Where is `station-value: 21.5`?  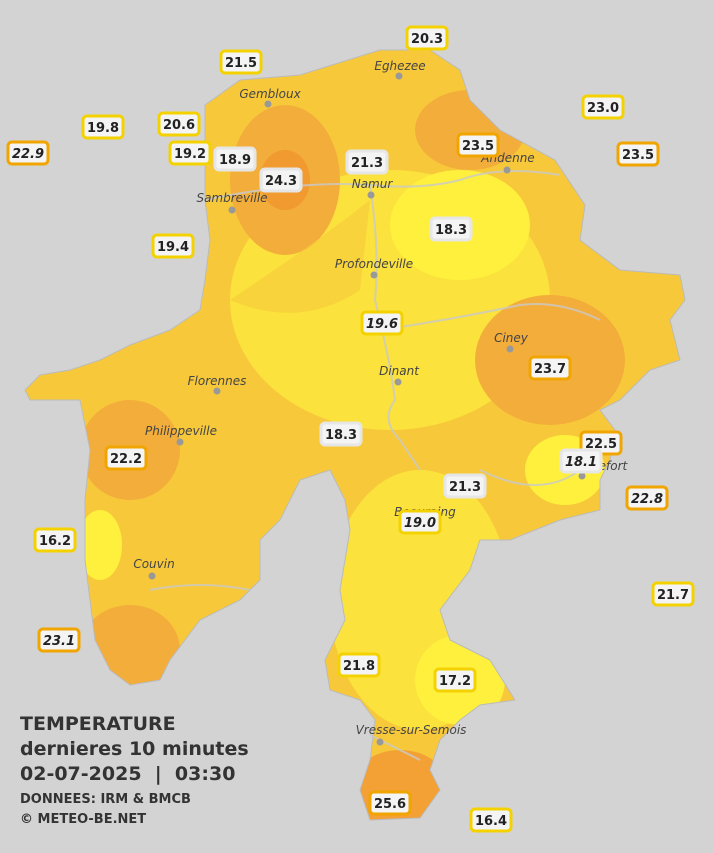
station-value: 21.5 is located at coordinates (241, 63).